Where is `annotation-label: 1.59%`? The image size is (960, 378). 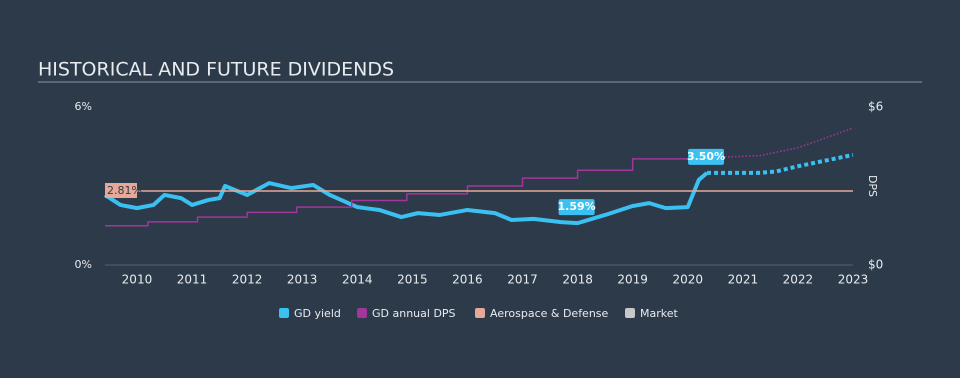
annotation-label: 1.59% is located at coordinates (577, 206).